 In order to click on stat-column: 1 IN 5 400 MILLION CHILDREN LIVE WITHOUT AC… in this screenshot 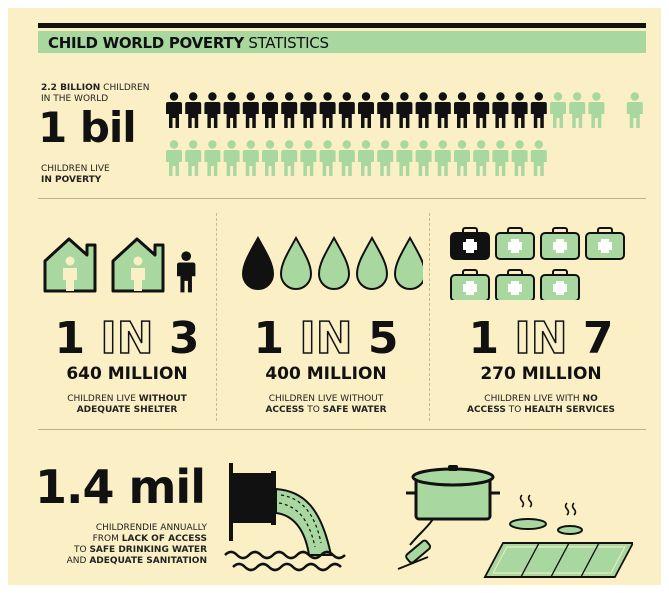, I will do `click(326, 364)`.